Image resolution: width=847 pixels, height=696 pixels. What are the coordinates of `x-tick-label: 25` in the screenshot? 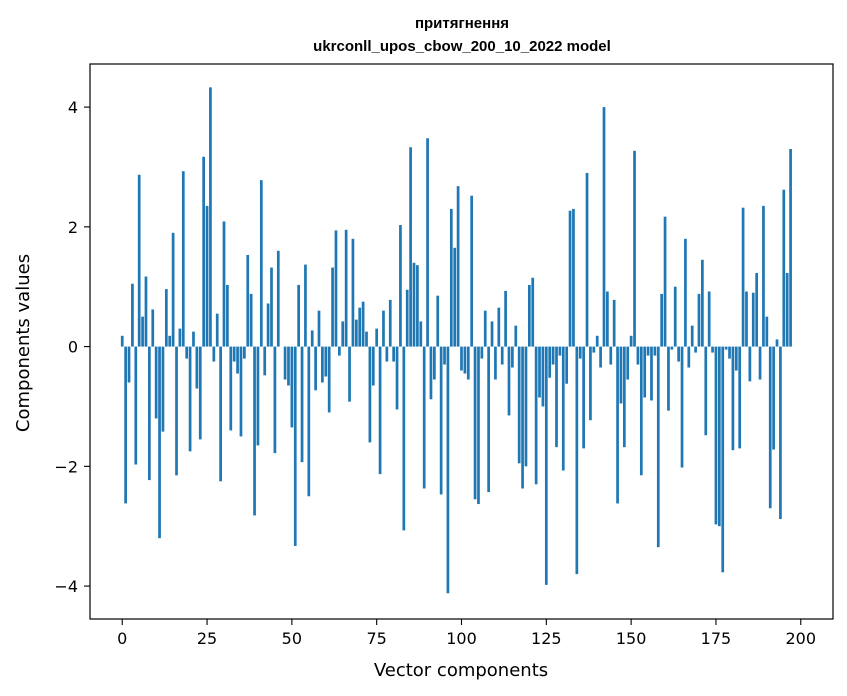 It's located at (207, 638).